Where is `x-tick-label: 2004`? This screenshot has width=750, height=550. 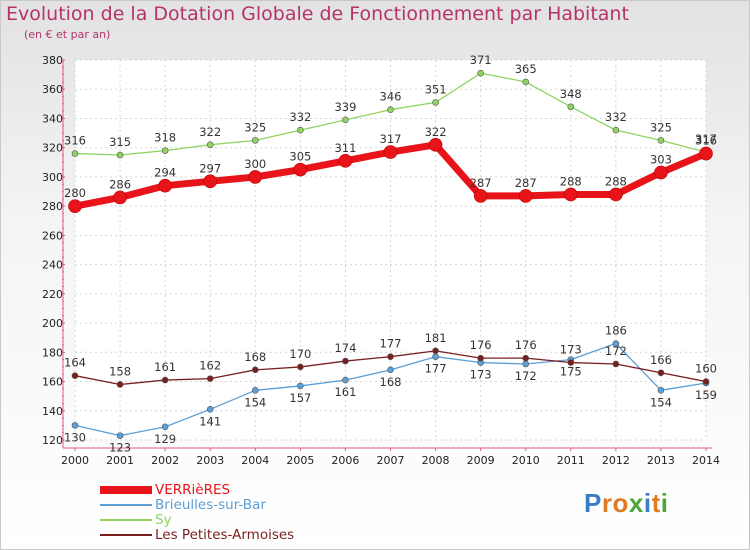 x-tick-label: 2004 is located at coordinates (255, 460).